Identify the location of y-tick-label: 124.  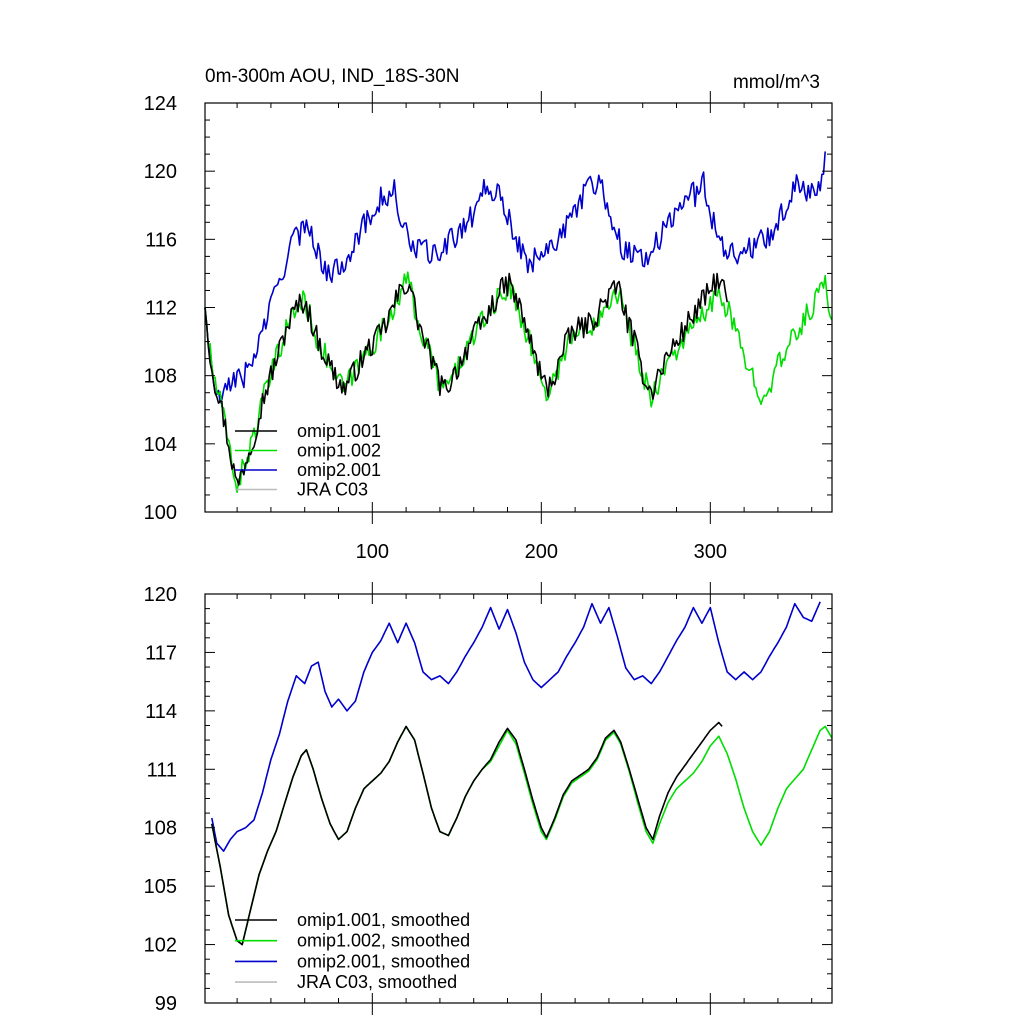
(160, 104).